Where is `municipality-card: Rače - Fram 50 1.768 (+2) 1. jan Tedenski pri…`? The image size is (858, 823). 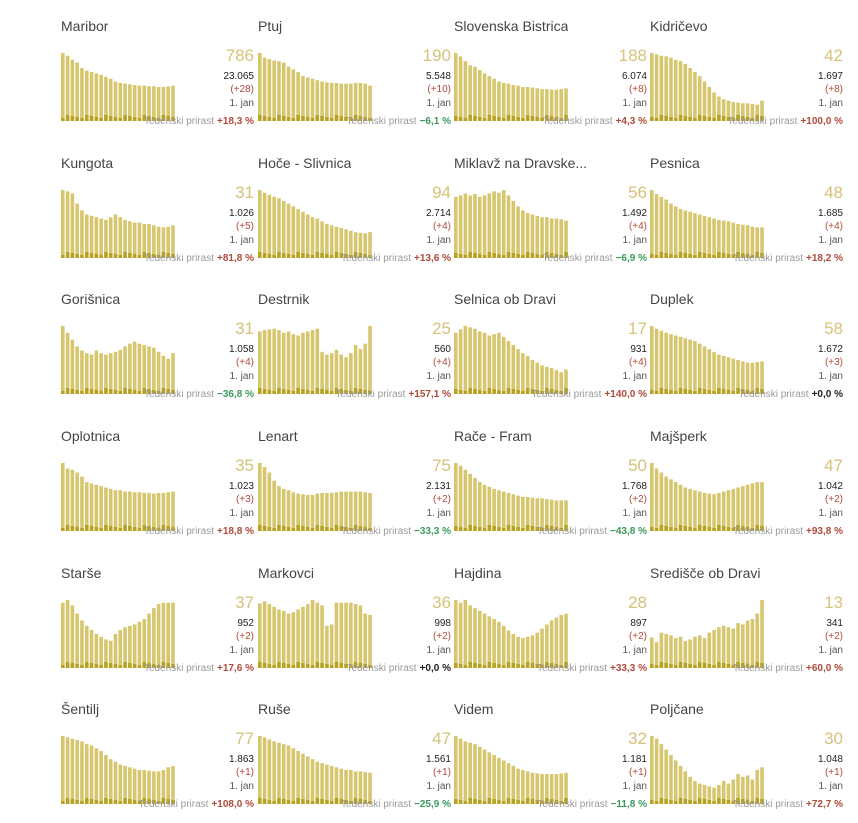 municipality-card: Rače - Fram 50 1.768 (+2) 1. jan Tedenski pri… is located at coordinates (550, 488).